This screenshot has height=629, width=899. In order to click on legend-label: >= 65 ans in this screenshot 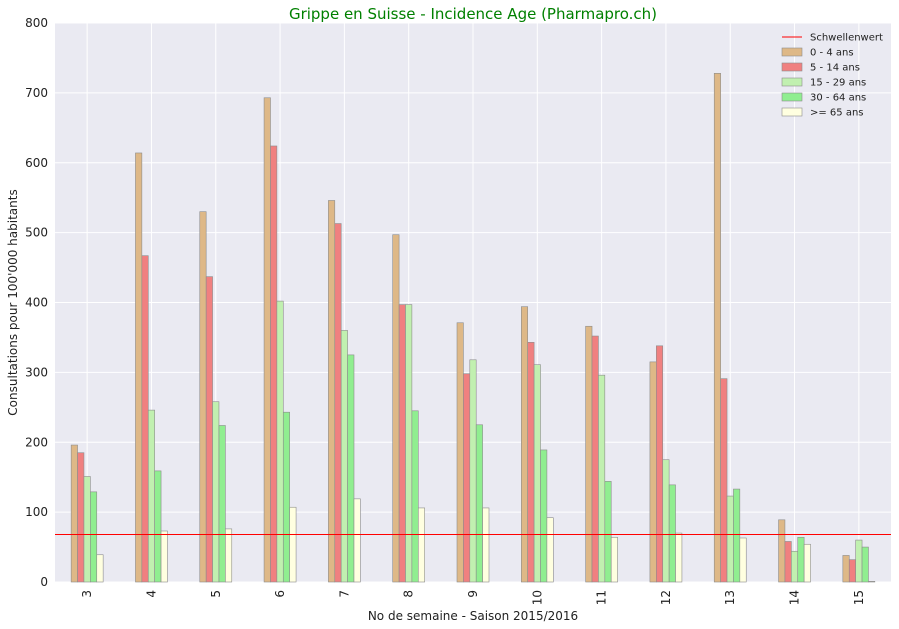, I will do `click(837, 113)`.